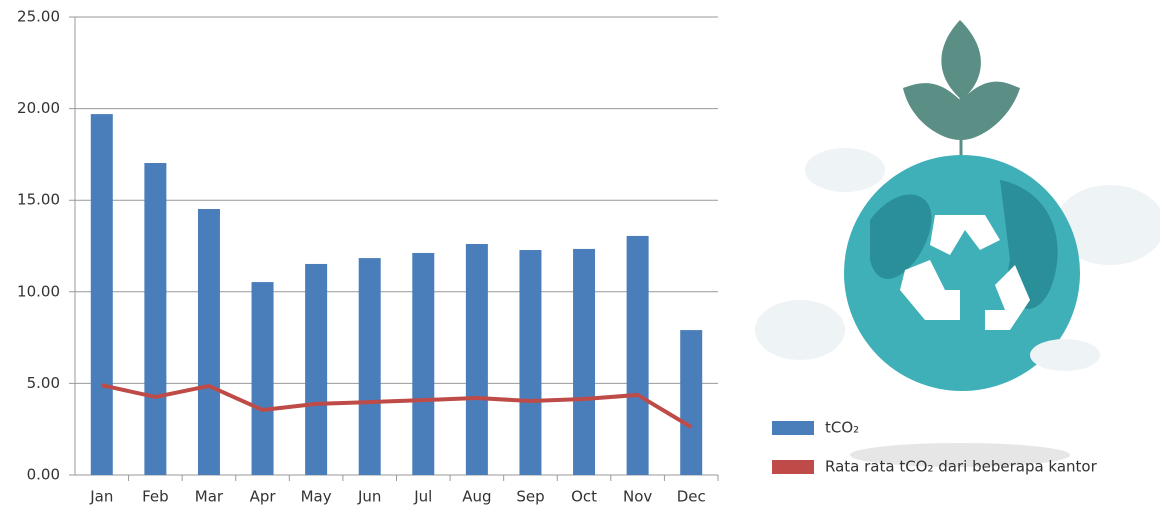  What do you see at coordinates (961, 467) in the screenshot?
I see `legend-label: Rata rata tCO₂ dari beberapa kantor` at bounding box center [961, 467].